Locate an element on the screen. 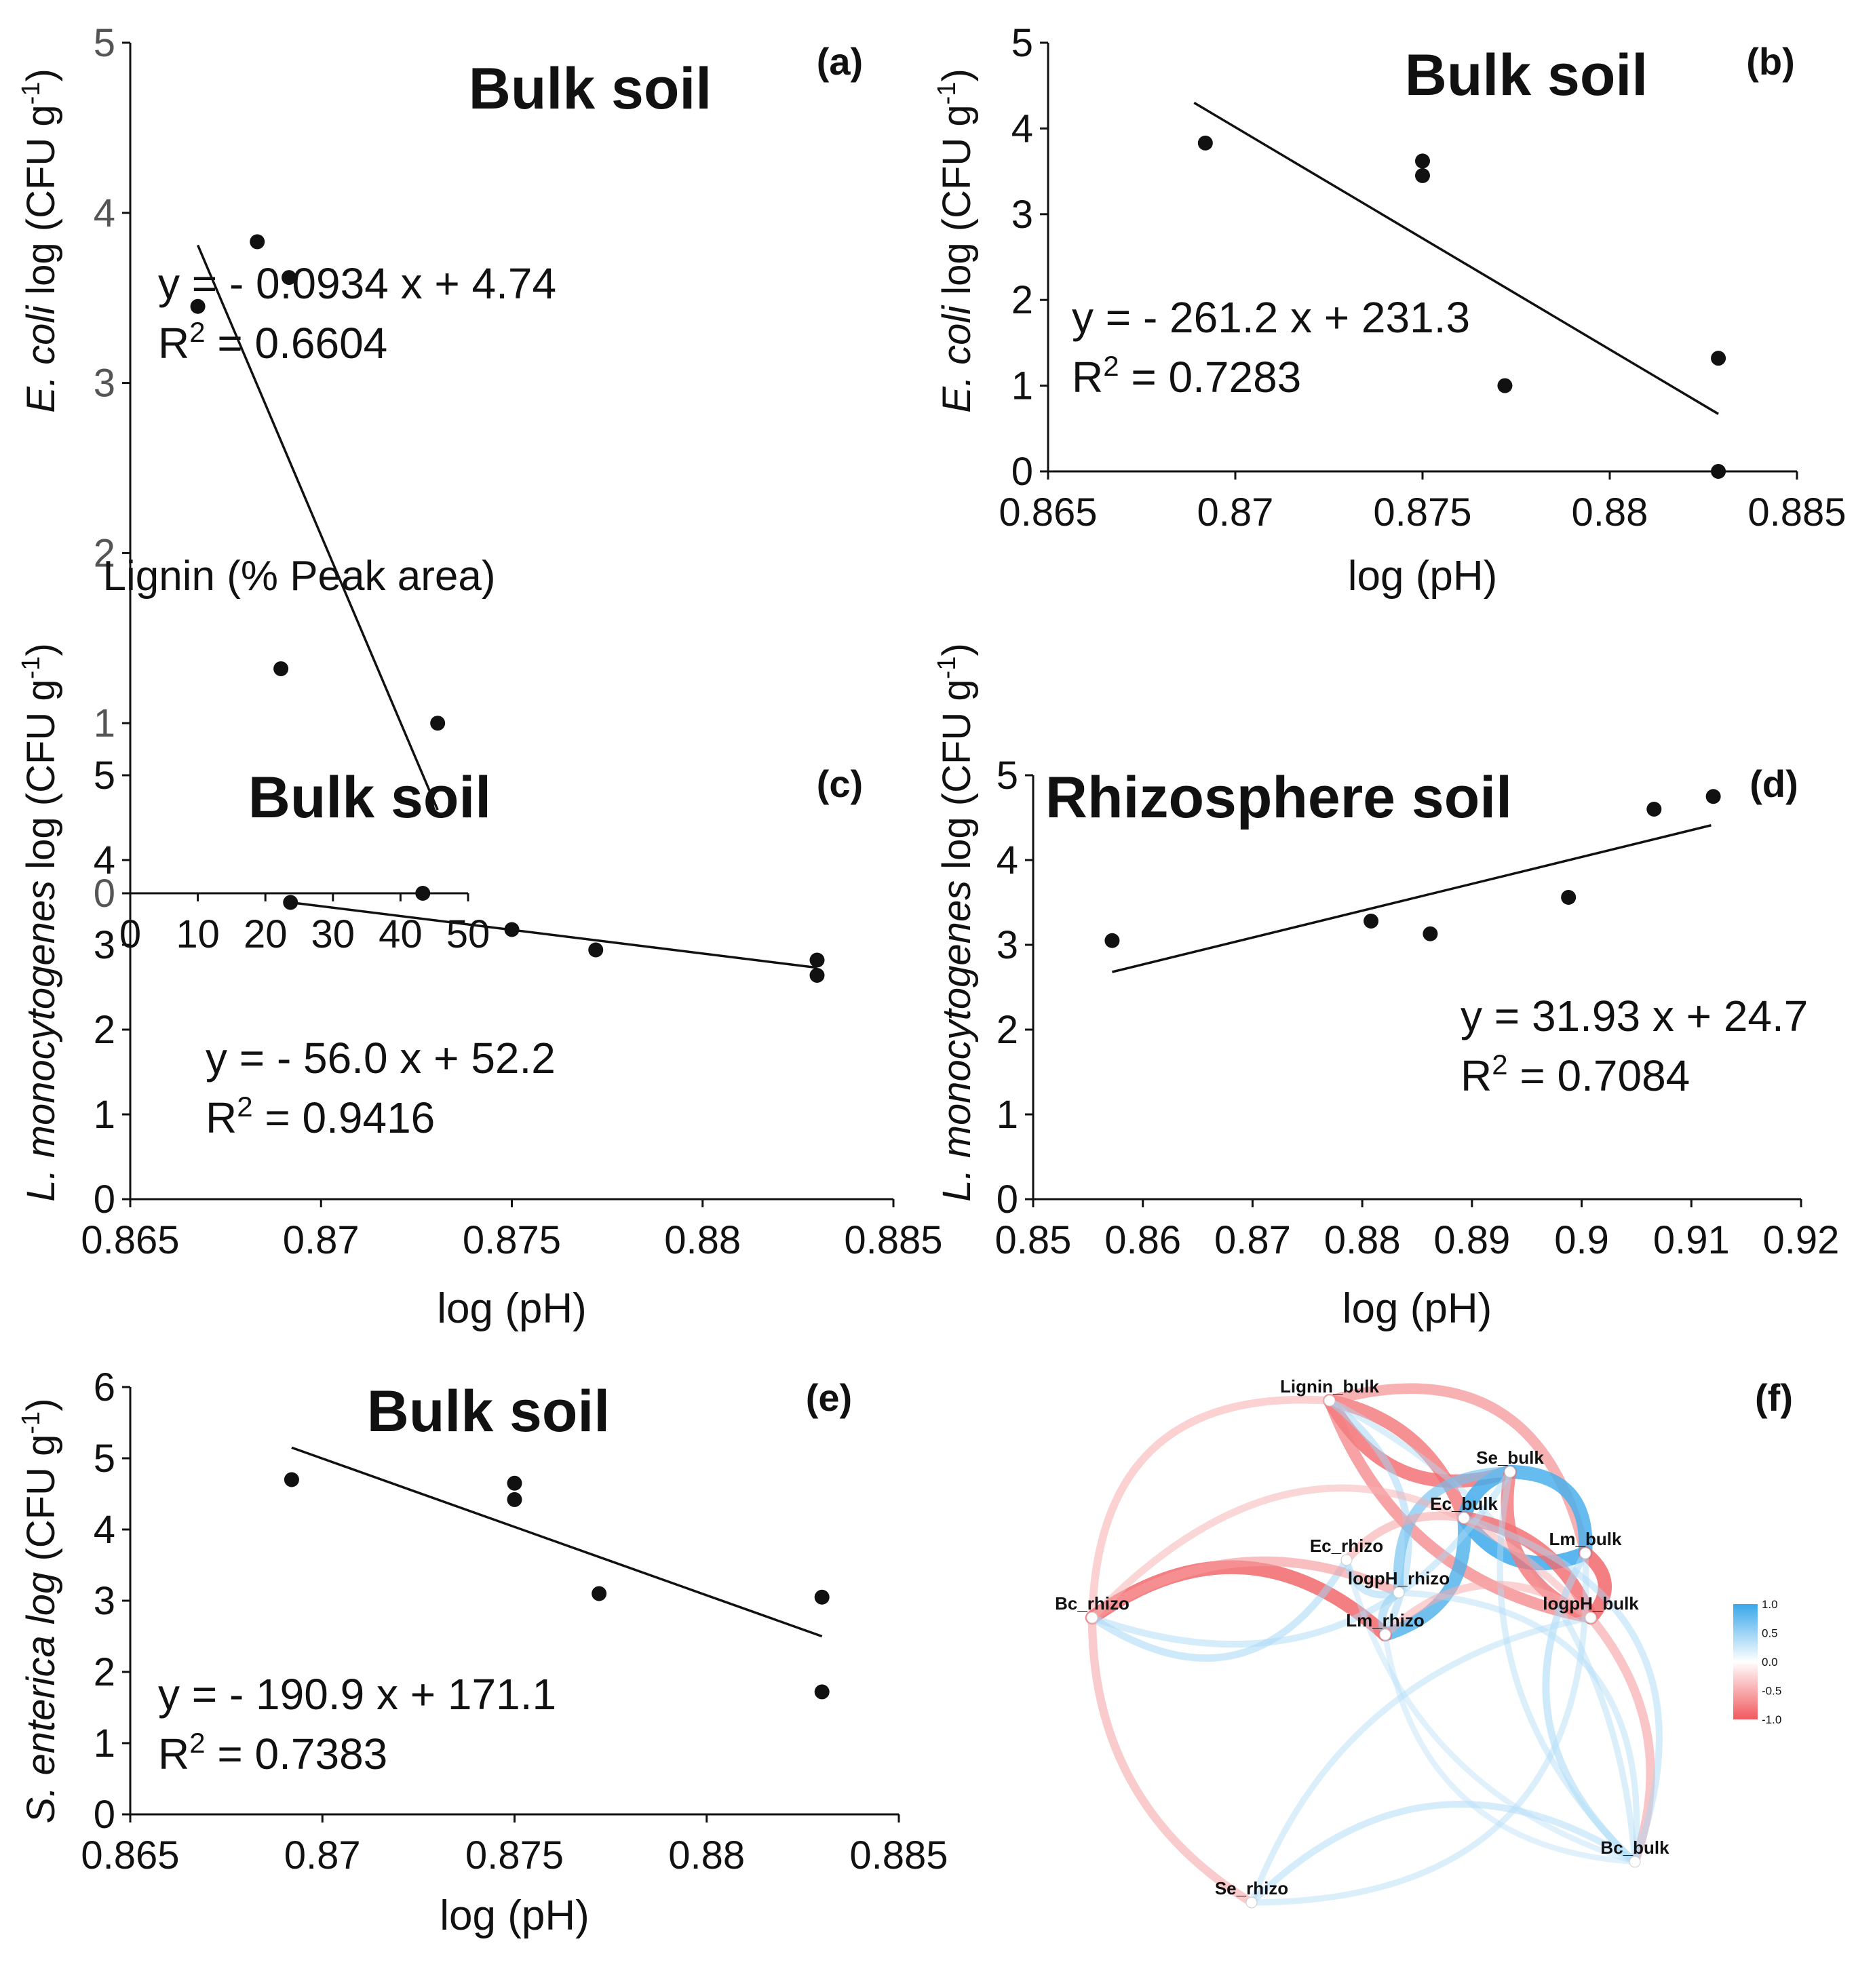 Image resolution: width=1875 pixels, height=1988 pixels. y-axis-label: L. monocytogenes log (CFU g-1) is located at coordinates (40, 922).